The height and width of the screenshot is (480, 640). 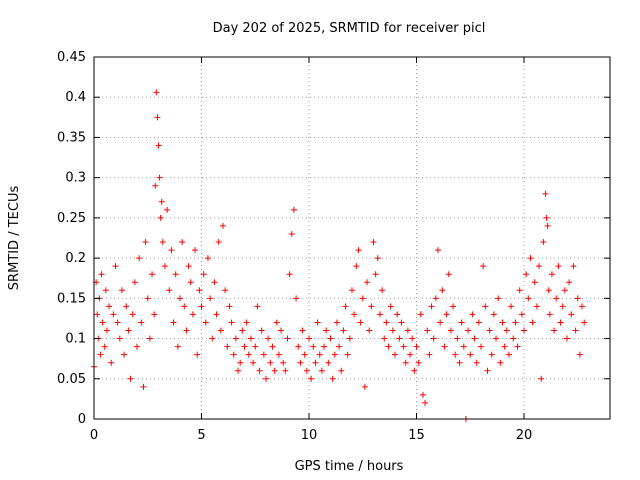 I want to click on x-tick-label: 15, so click(x=416, y=435).